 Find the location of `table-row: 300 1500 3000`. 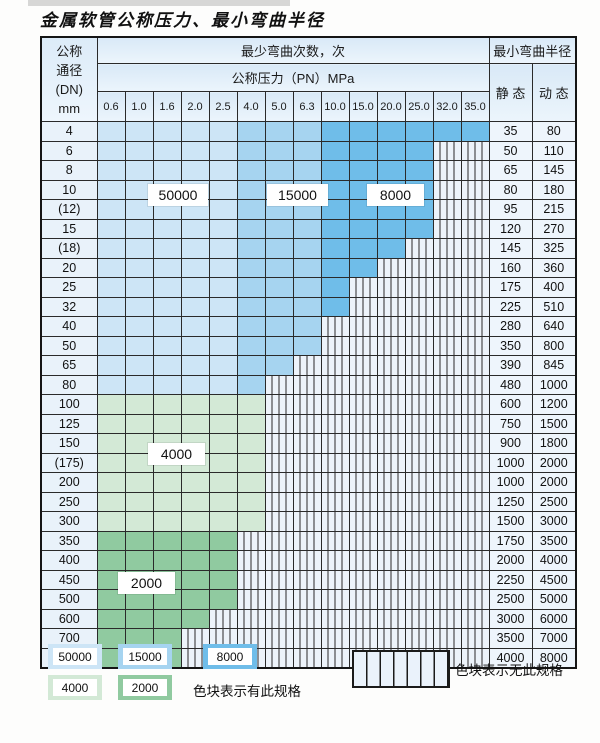

table-row: 300 1500 3000 is located at coordinates (308, 521).